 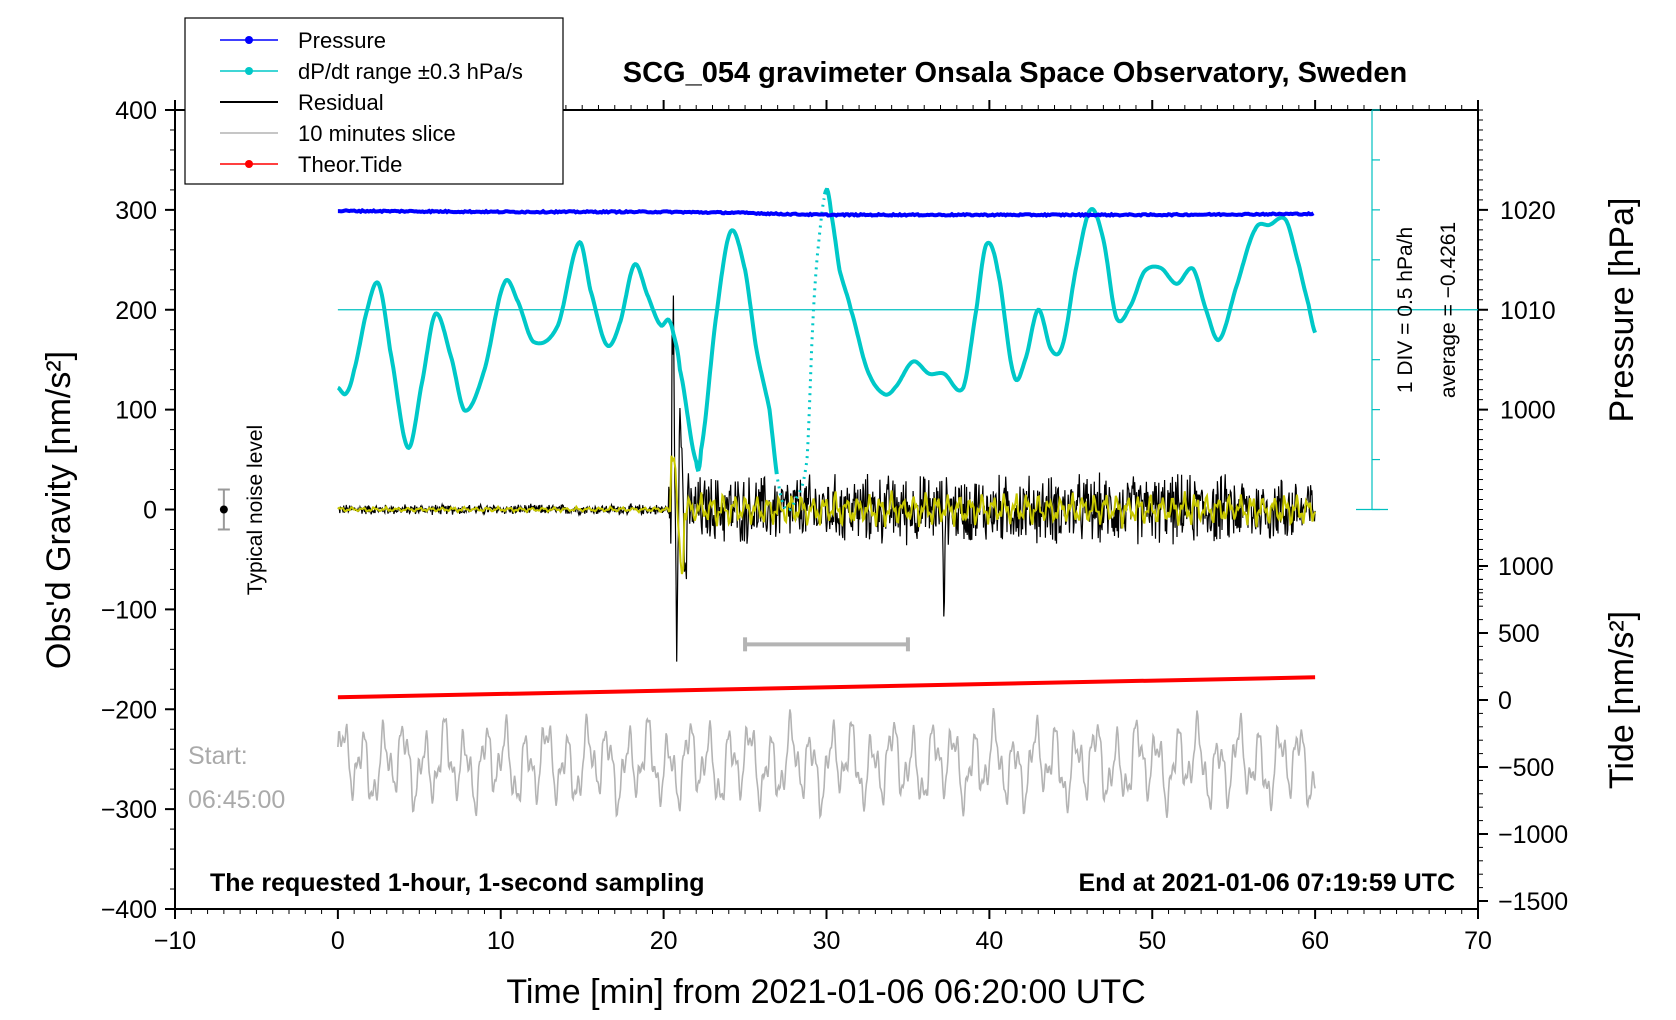 I want to click on x-tick-label: 20, so click(x=664, y=941).